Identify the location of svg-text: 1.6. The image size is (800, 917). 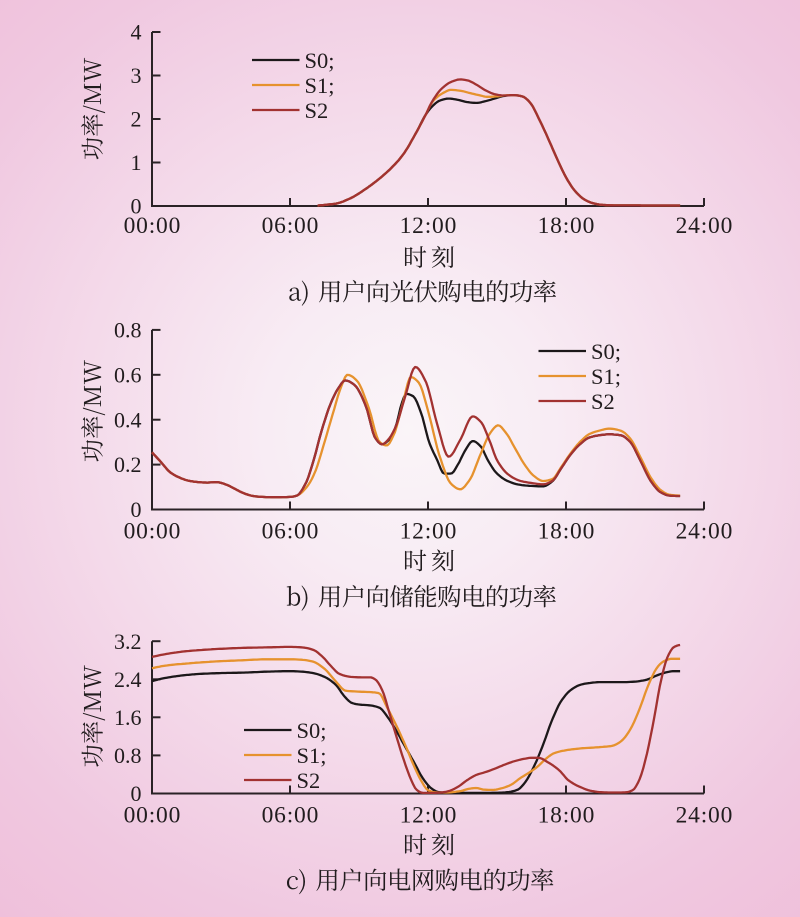
(128, 717).